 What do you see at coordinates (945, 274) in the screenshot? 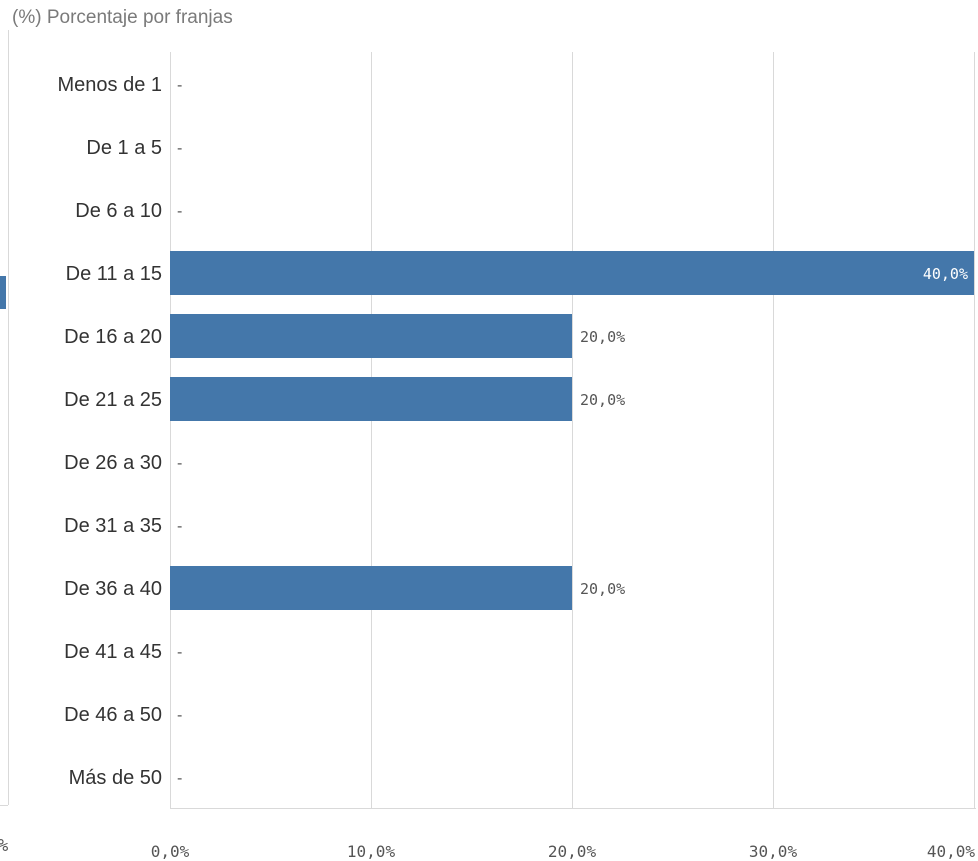
I see `data-label: 40,0%` at bounding box center [945, 274].